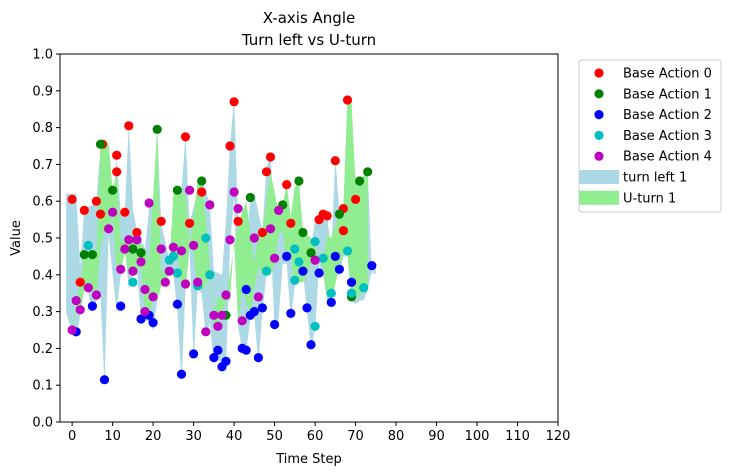 This screenshot has height=476, width=733. I want to click on x-tick-label: 50, so click(274, 436).